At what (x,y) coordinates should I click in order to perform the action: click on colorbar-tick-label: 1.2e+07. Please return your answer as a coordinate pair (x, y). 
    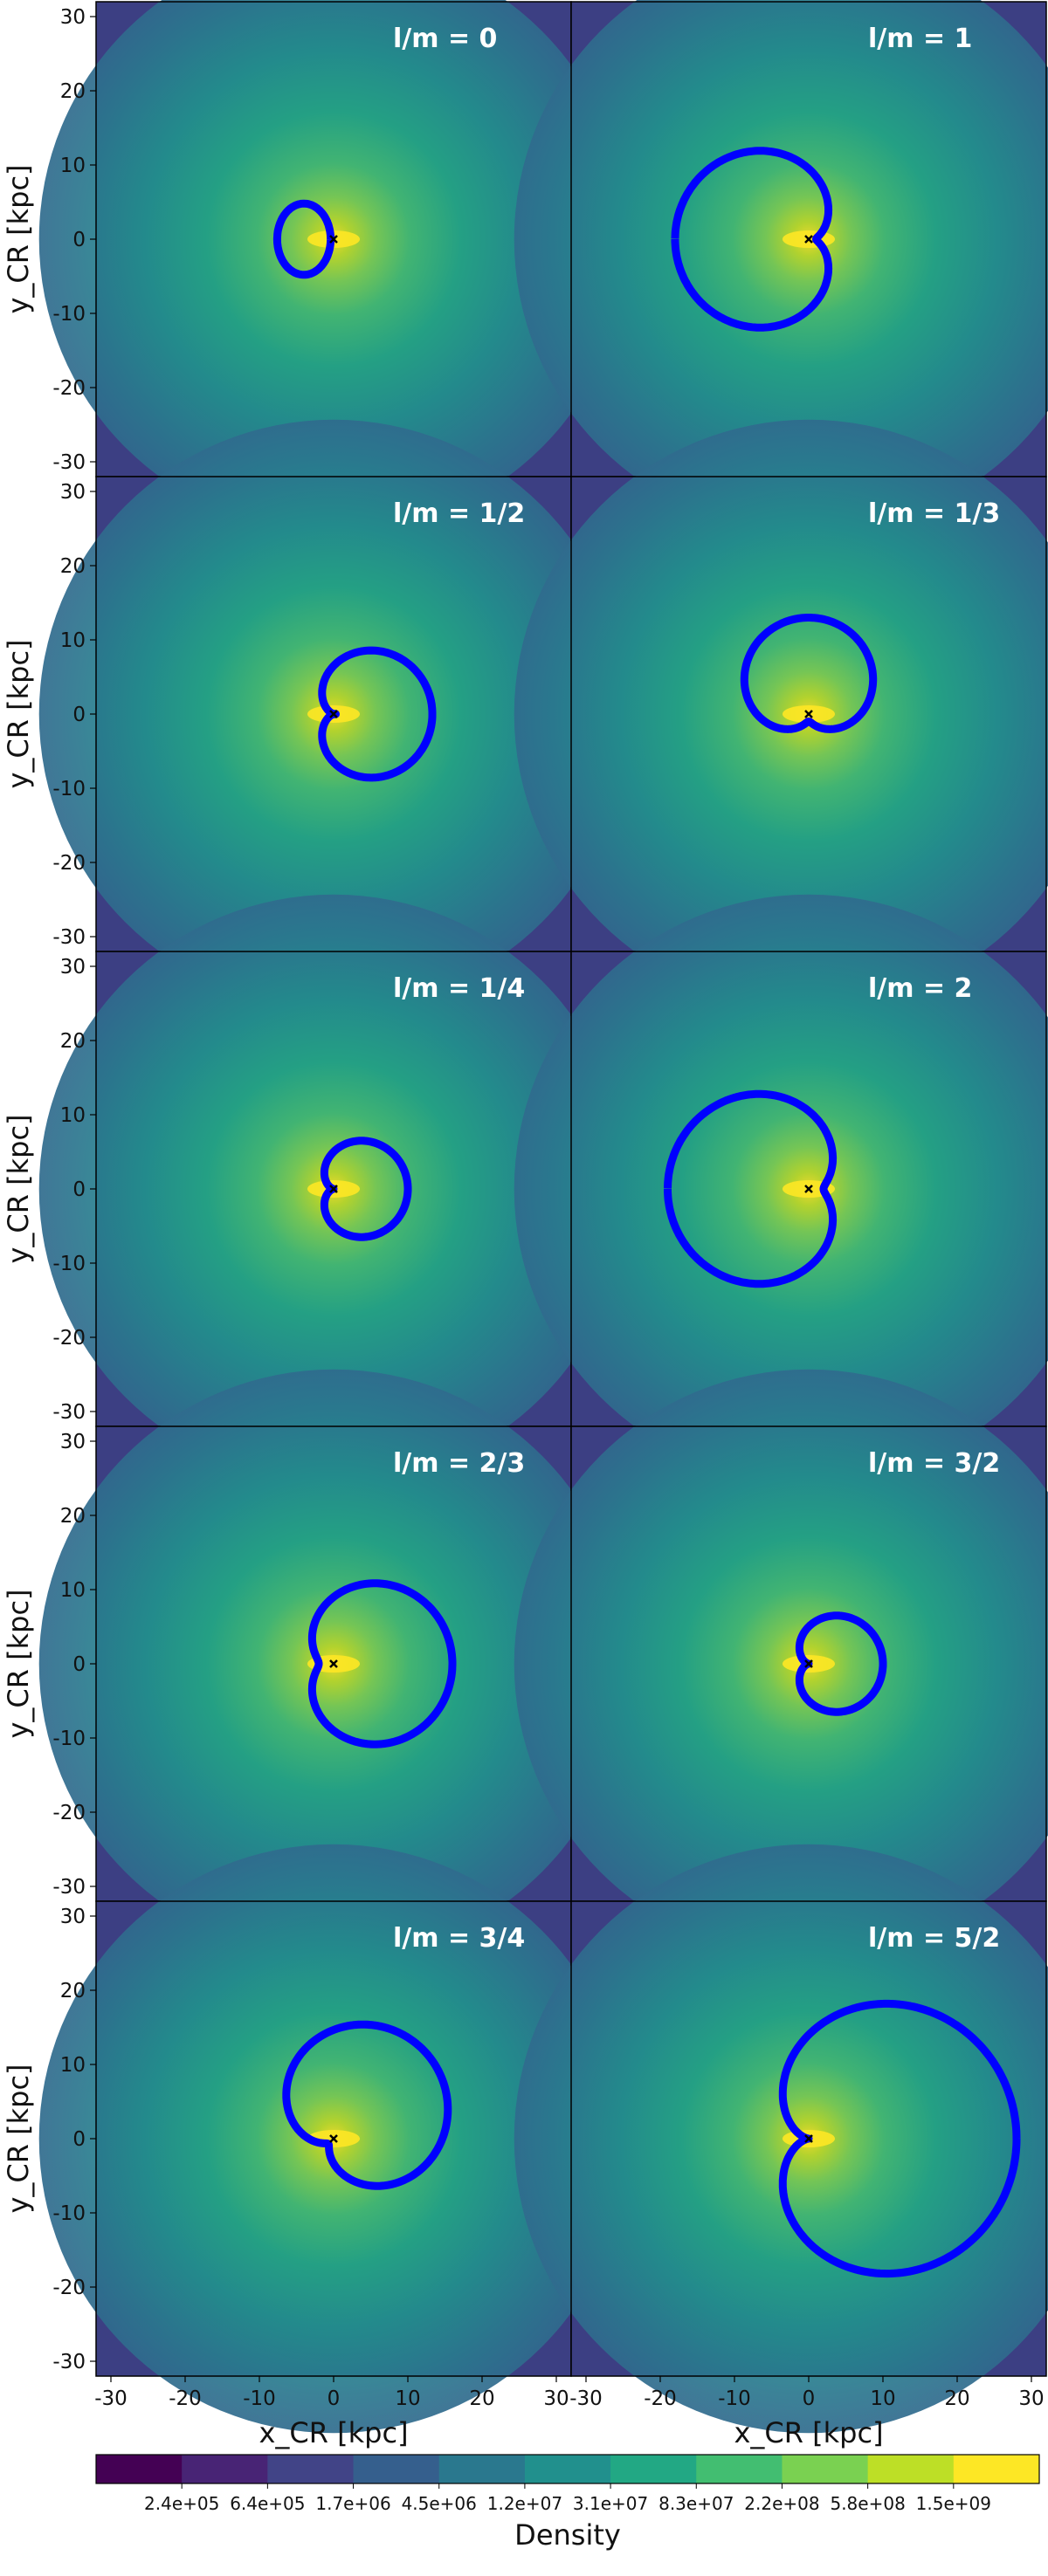
    Looking at the image, I should click on (524, 2503).